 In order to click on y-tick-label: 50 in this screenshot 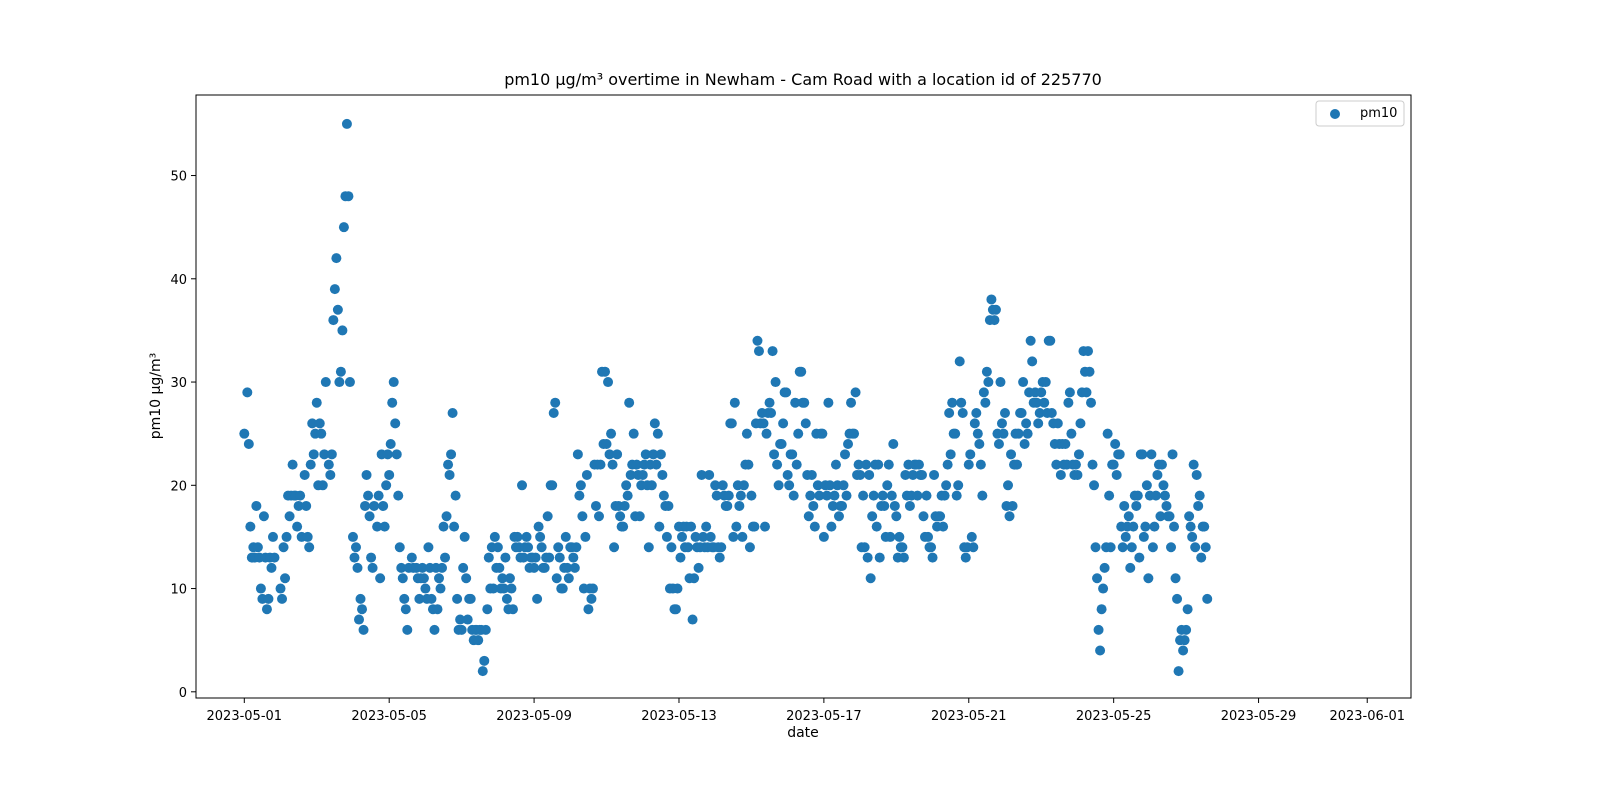, I will do `click(178, 177)`.